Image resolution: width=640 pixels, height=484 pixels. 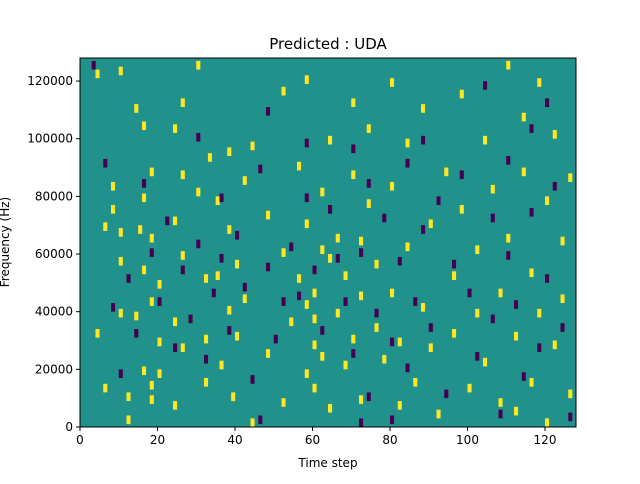 What do you see at coordinates (316, 437) in the screenshot?
I see `x-axis: 0 20 40 60 80 100 120` at bounding box center [316, 437].